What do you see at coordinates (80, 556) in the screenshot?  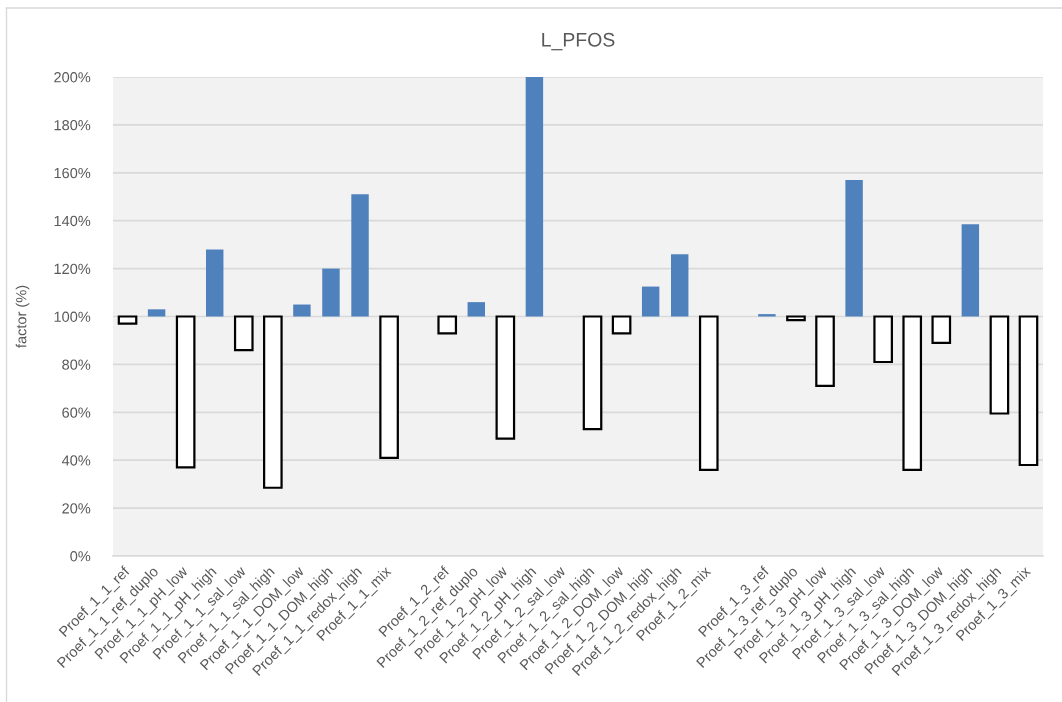 I see `y-tick-label: 0%` at bounding box center [80, 556].